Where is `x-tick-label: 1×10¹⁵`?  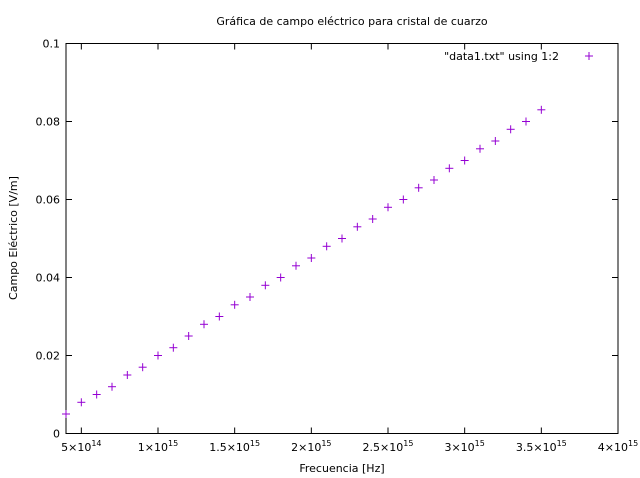 x-tick-label: 1×10¹⁵ is located at coordinates (158, 446).